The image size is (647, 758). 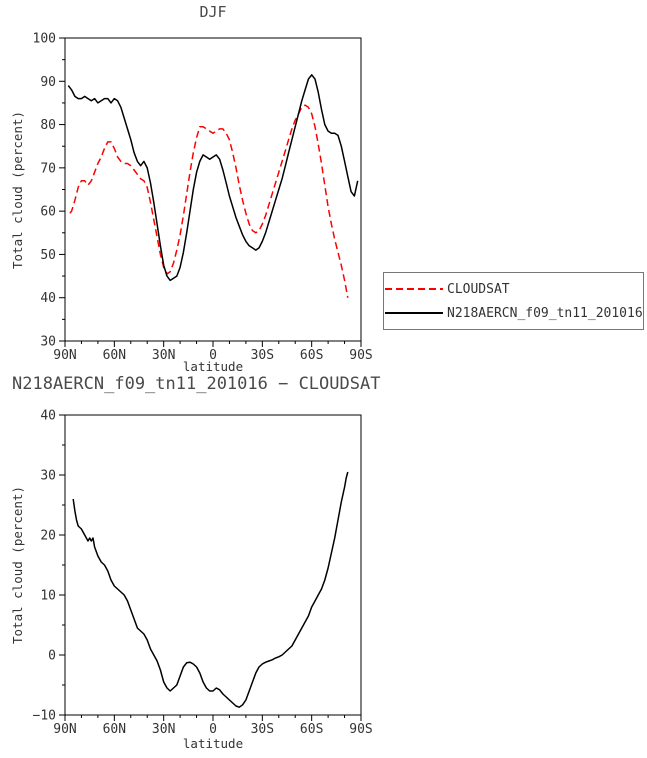 I want to click on bottom-chart-title: N218AERCN_f09_tn11_201016 − CLOUDSAT, so click(x=196, y=384).